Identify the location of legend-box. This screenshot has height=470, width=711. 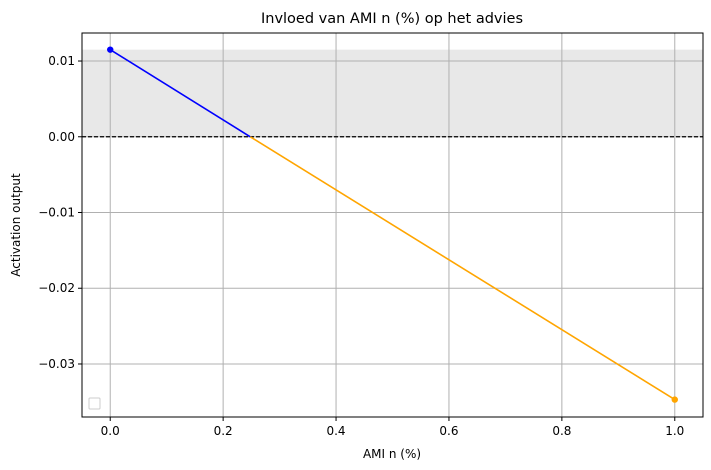
(94, 403).